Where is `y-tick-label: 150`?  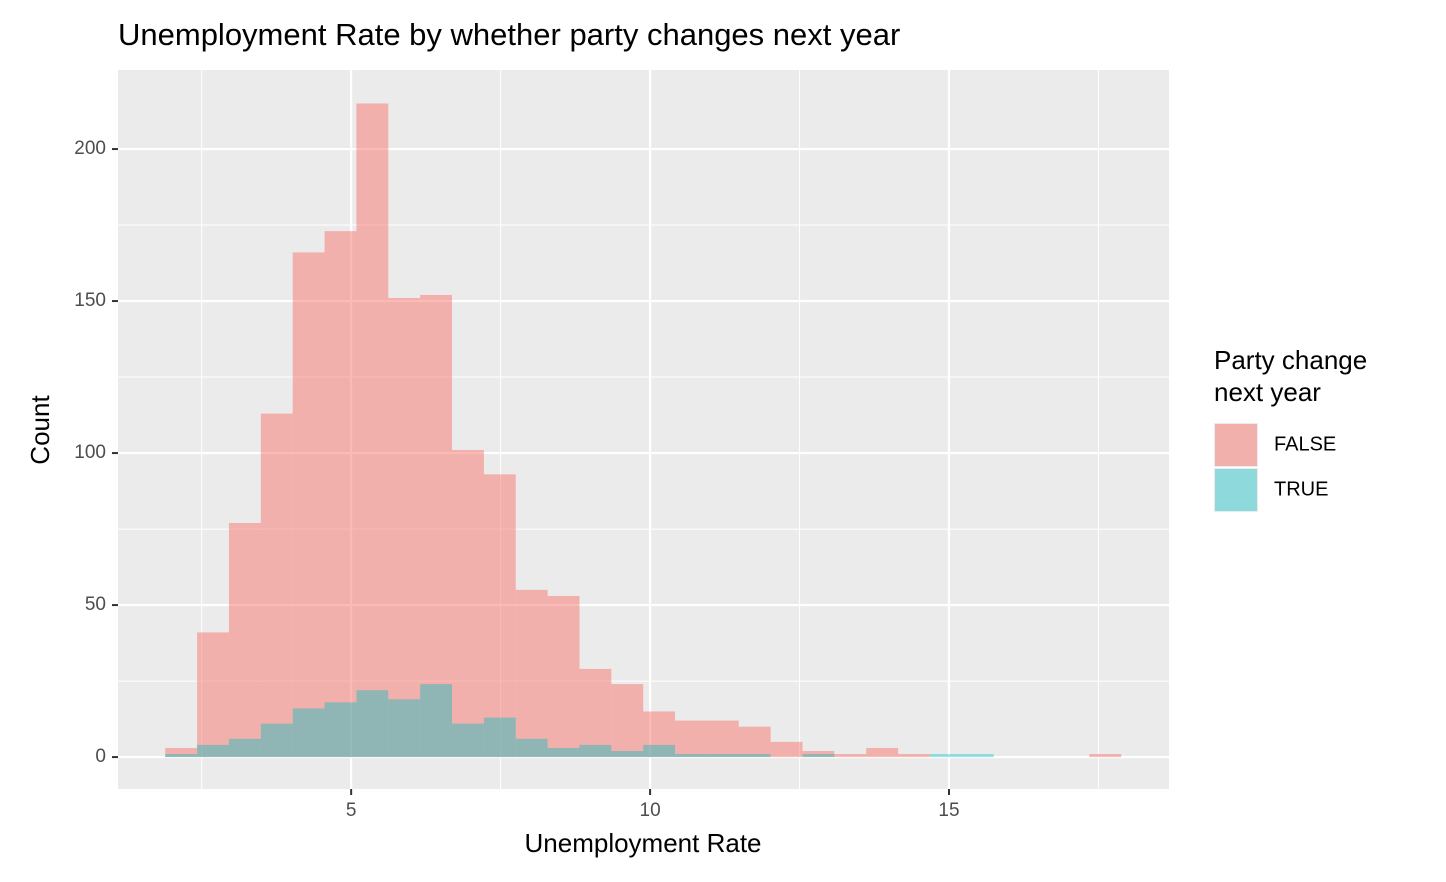
y-tick-label: 150 is located at coordinates (90, 300).